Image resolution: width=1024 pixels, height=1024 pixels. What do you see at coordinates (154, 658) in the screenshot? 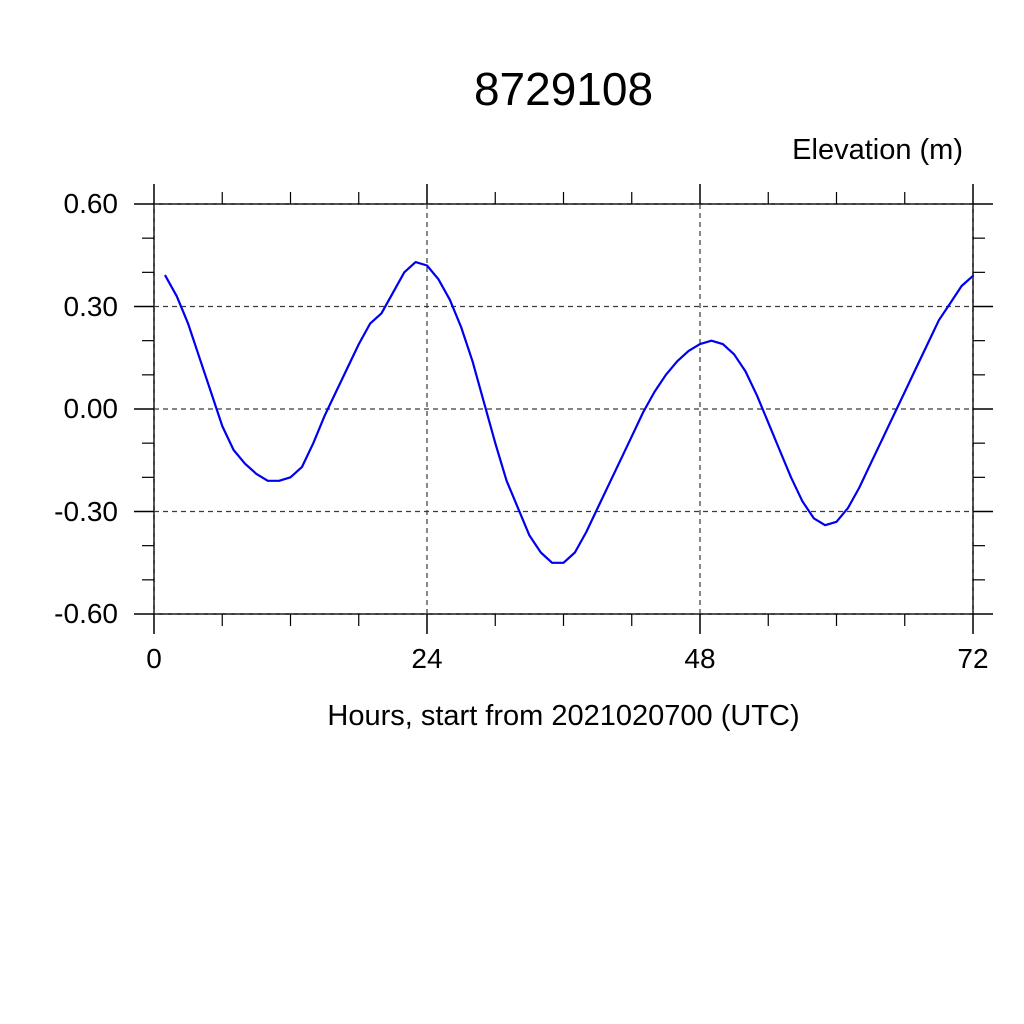
I see `x-tick-label: 0` at bounding box center [154, 658].